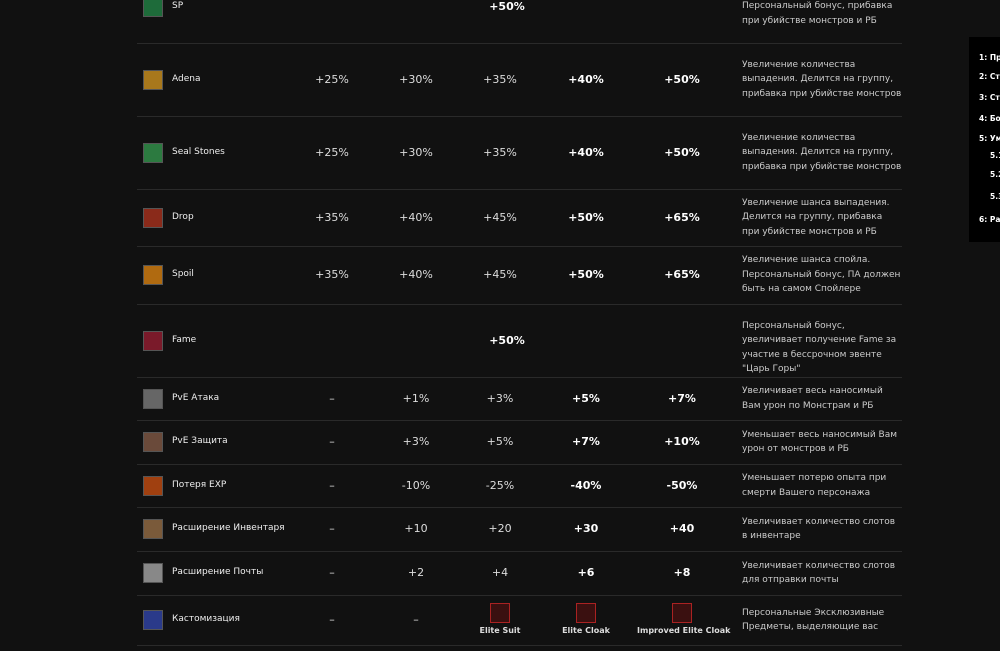 The width and height of the screenshot is (1000, 651). What do you see at coordinates (989, 118) in the screenshot?
I see `toc-link: 4: Бо` at bounding box center [989, 118].